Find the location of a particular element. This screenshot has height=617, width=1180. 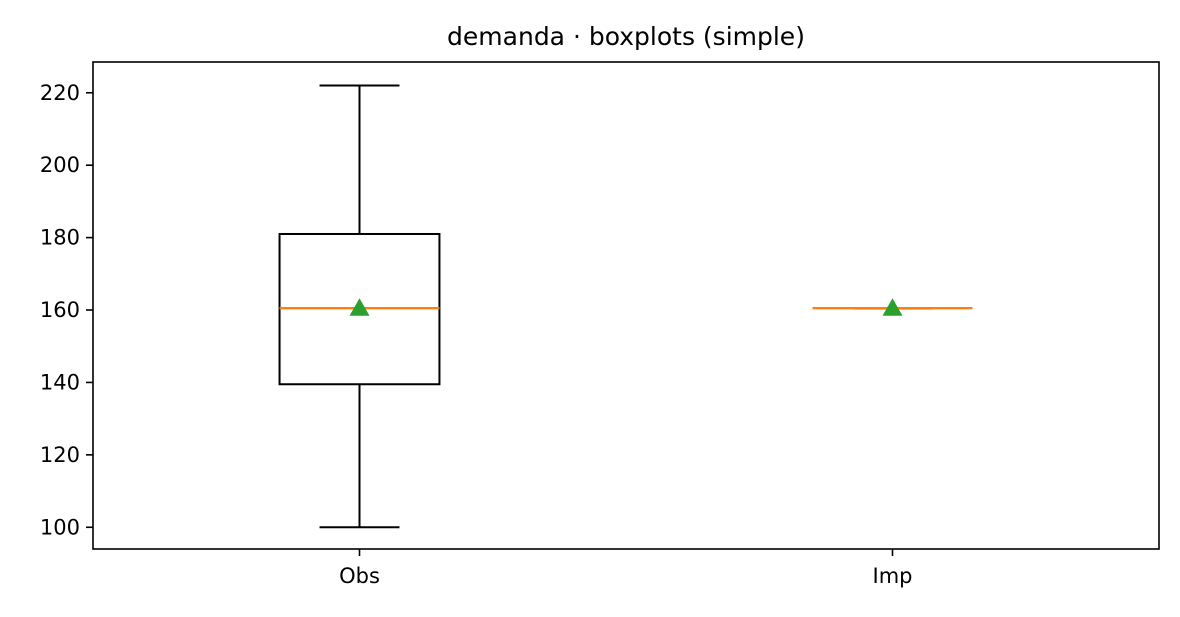

y-tick-label: 160 is located at coordinates (60, 310).